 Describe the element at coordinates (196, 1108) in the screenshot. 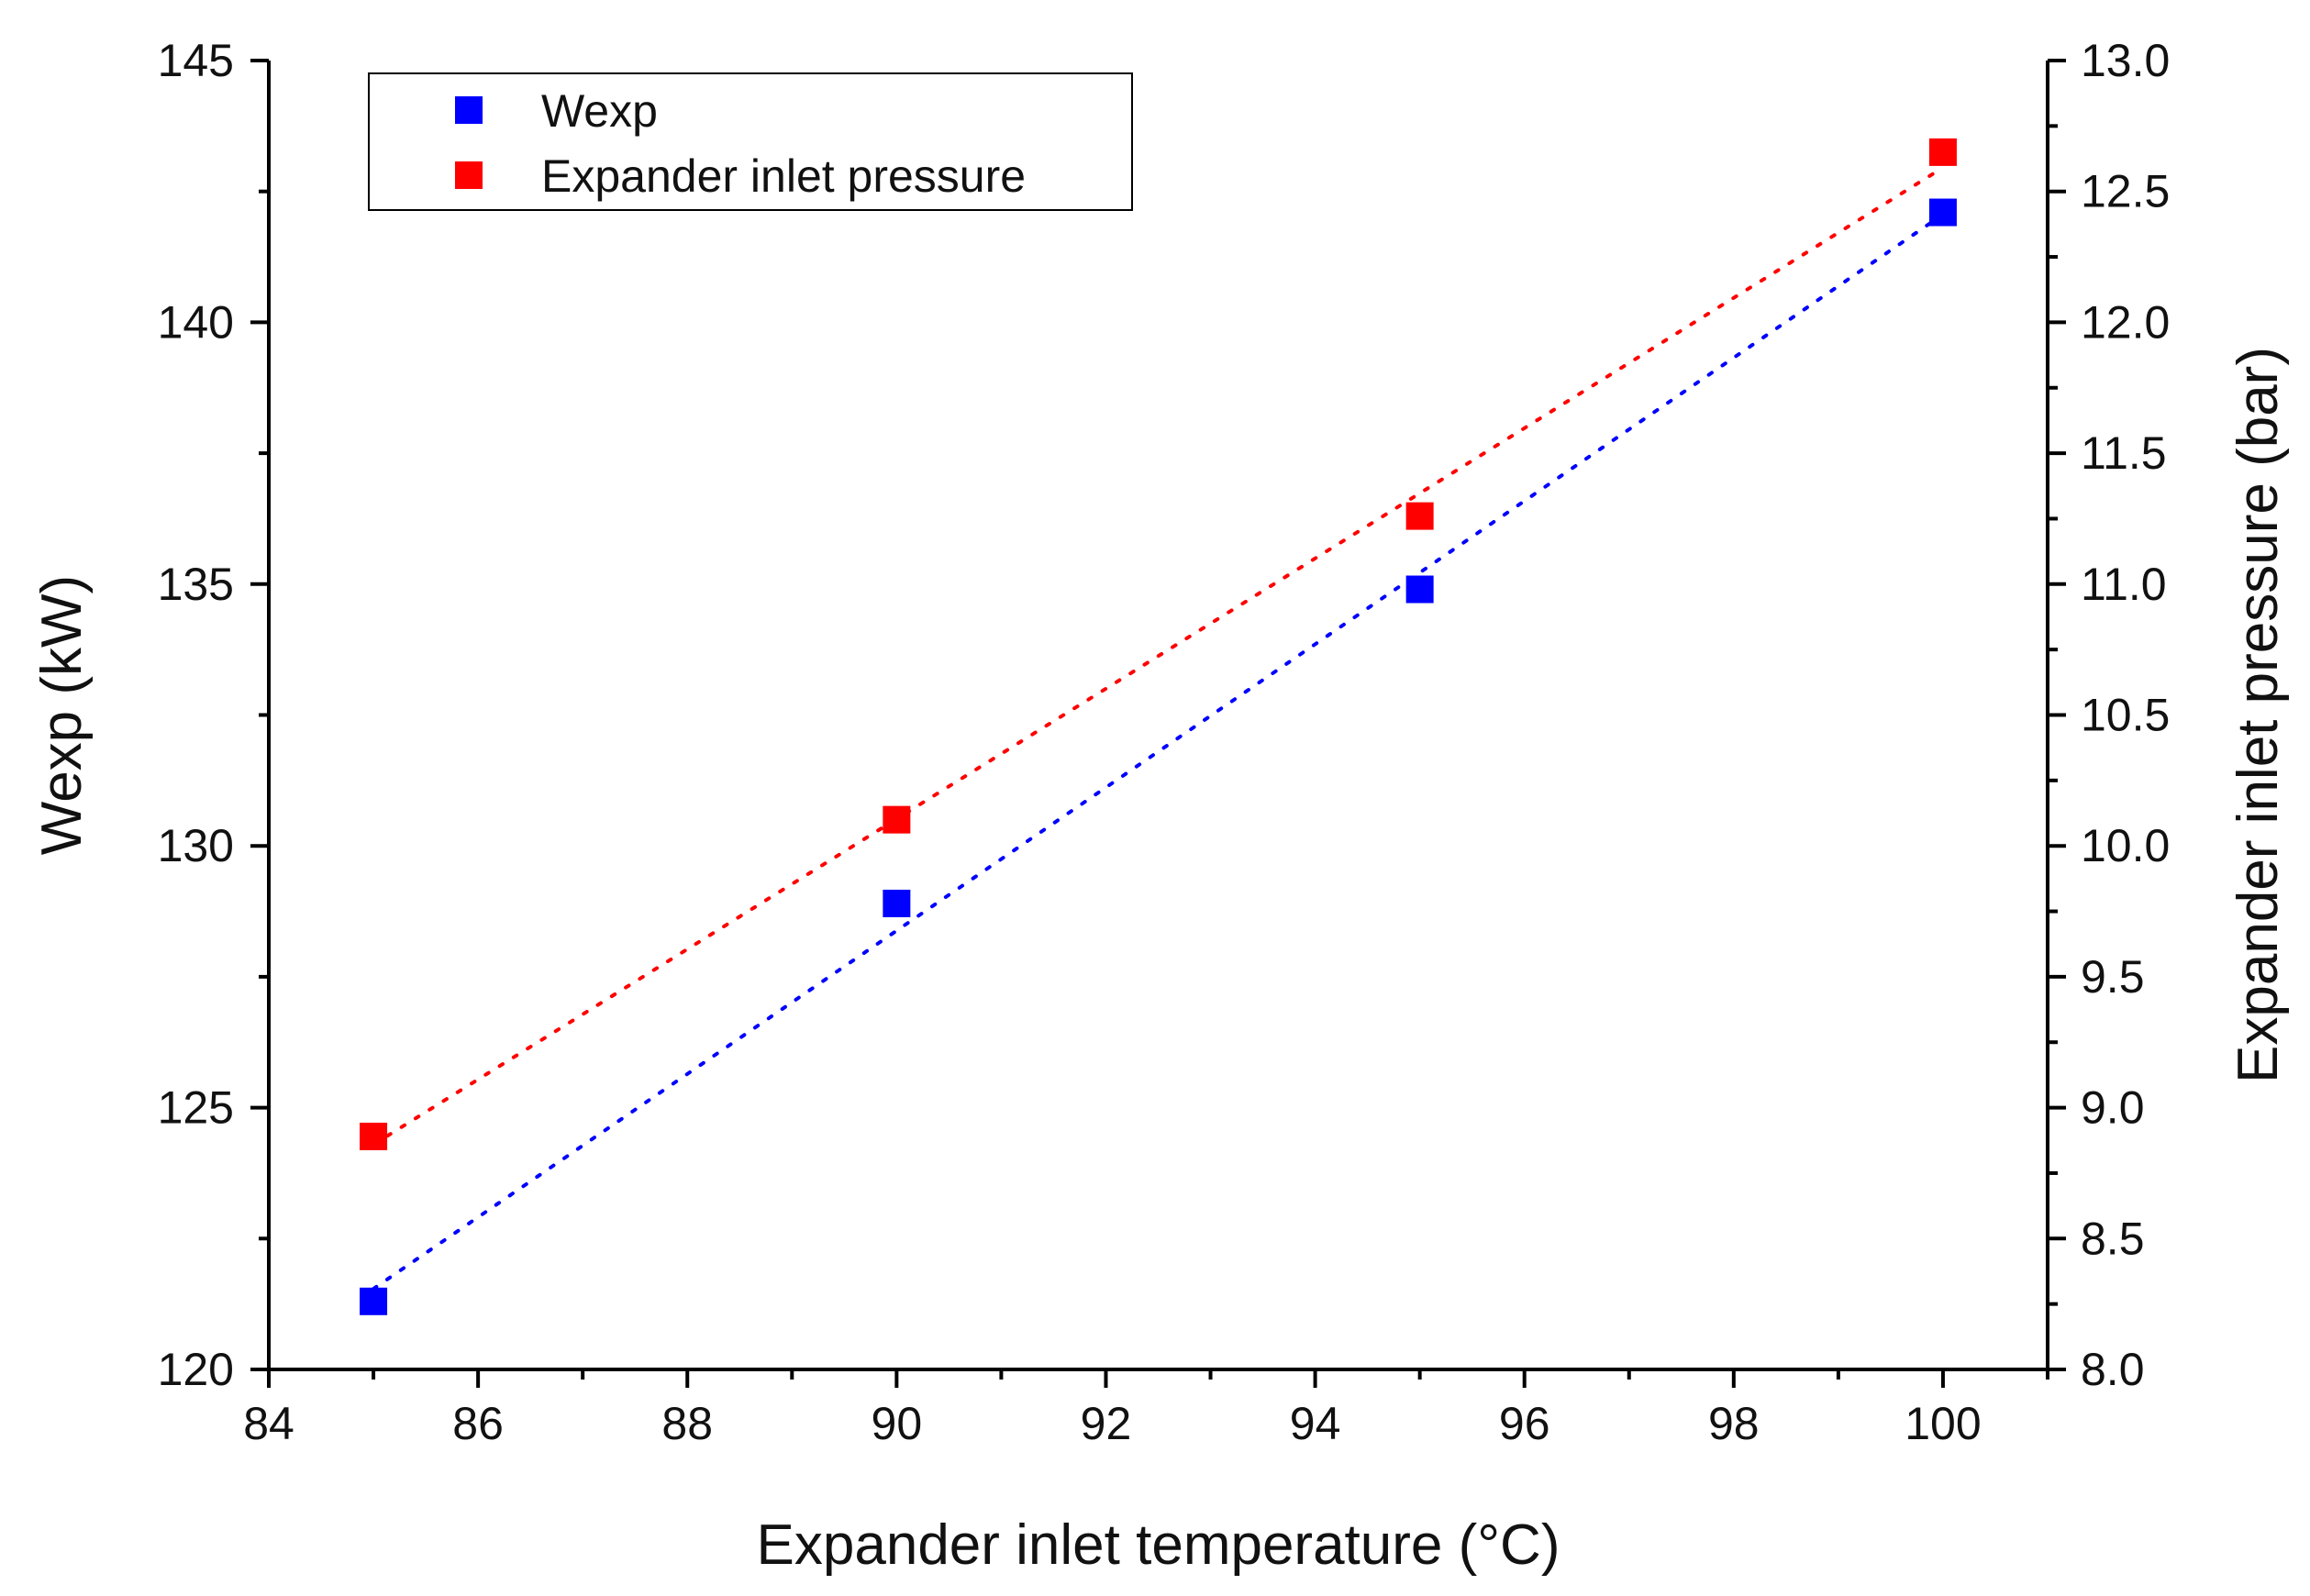

I see `y-left-tick-label: 125` at that location.